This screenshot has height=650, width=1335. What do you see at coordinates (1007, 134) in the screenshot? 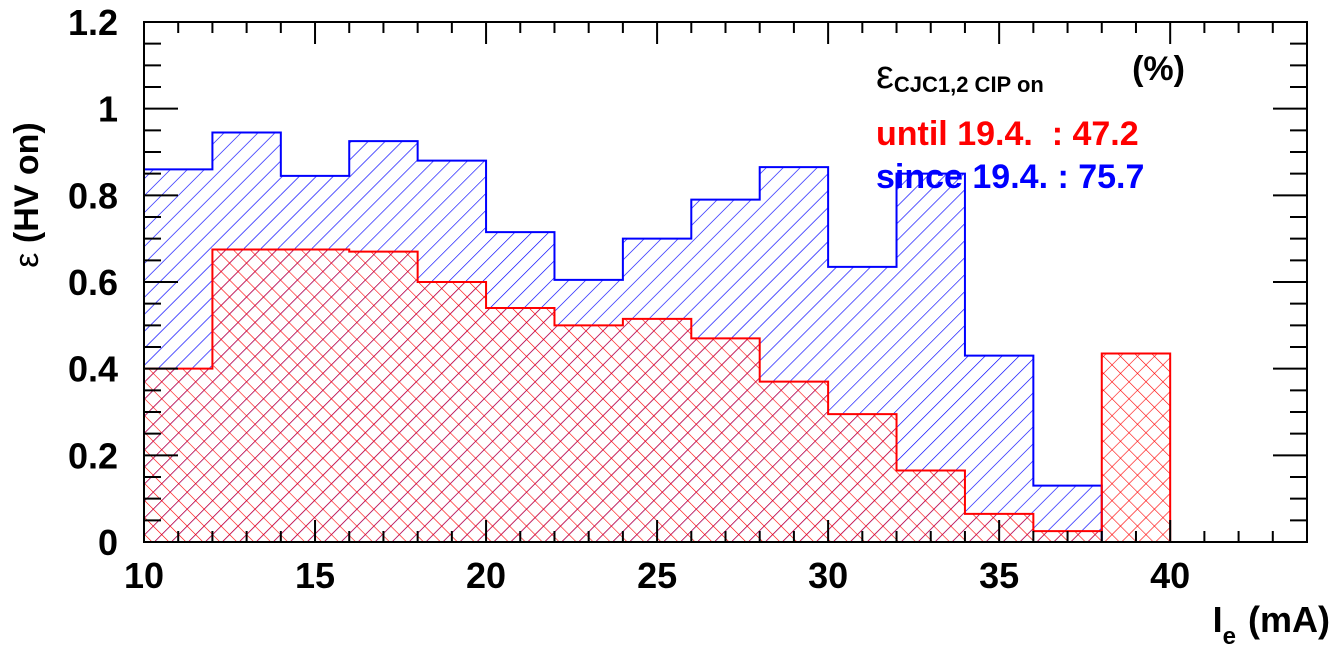
I see `legend-entry-until: until 19.4. : 47.2` at bounding box center [1007, 134].